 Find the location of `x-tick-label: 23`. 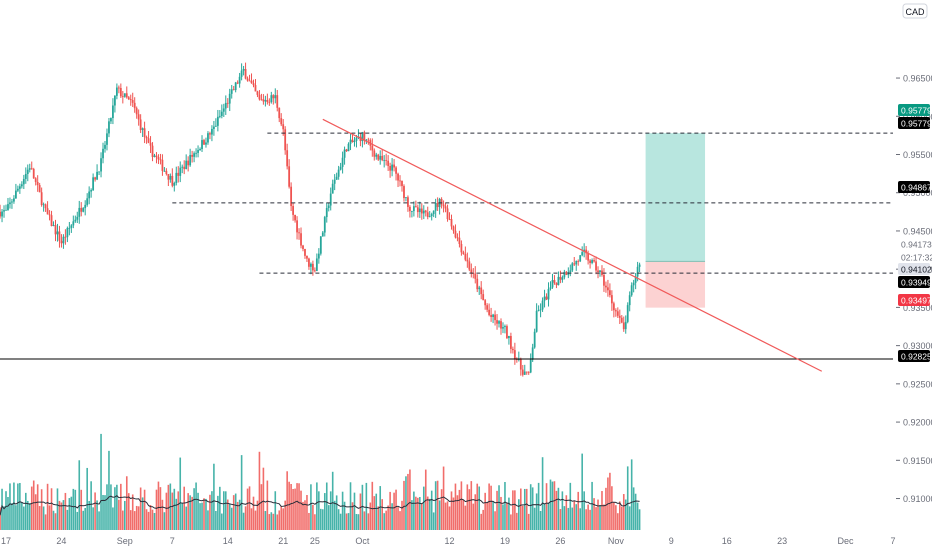

x-tick-label: 23 is located at coordinates (782, 541).